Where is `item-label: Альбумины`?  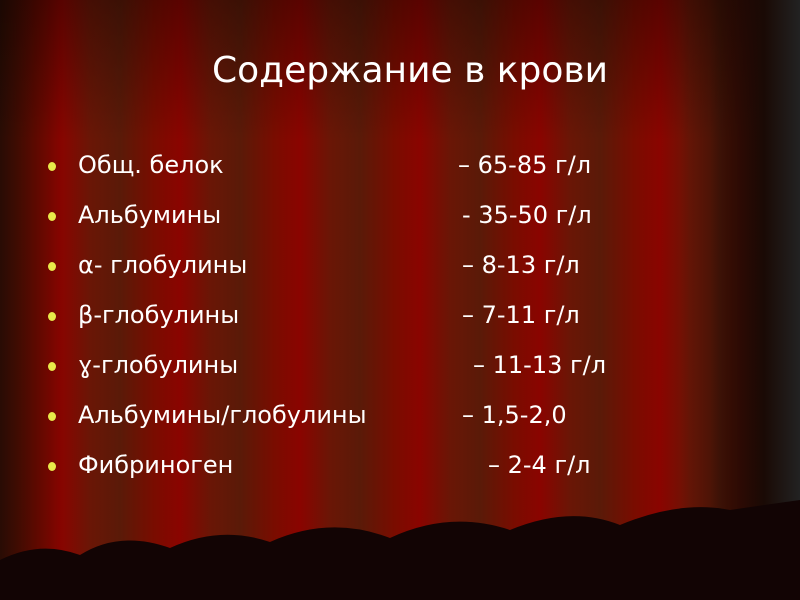 item-label: Альбумины is located at coordinates (150, 215).